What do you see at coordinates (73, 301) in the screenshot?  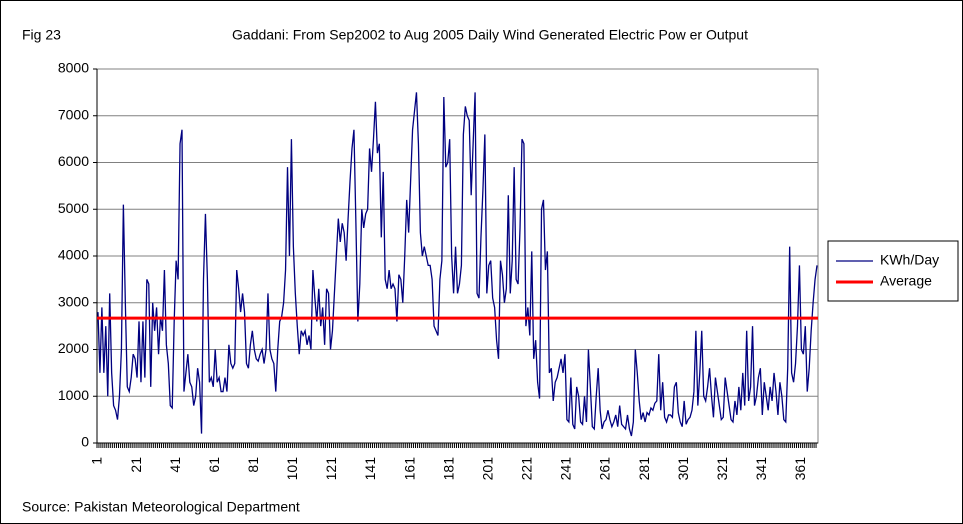 I see `y-tick-label: 3000` at bounding box center [73, 301].